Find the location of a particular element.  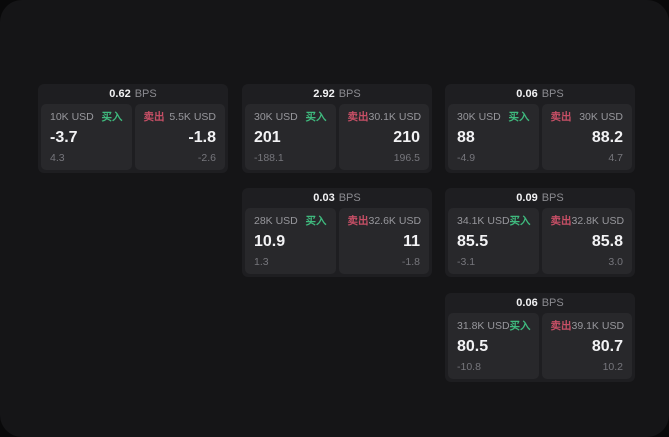

buy-delta: -3.1 is located at coordinates (466, 261).